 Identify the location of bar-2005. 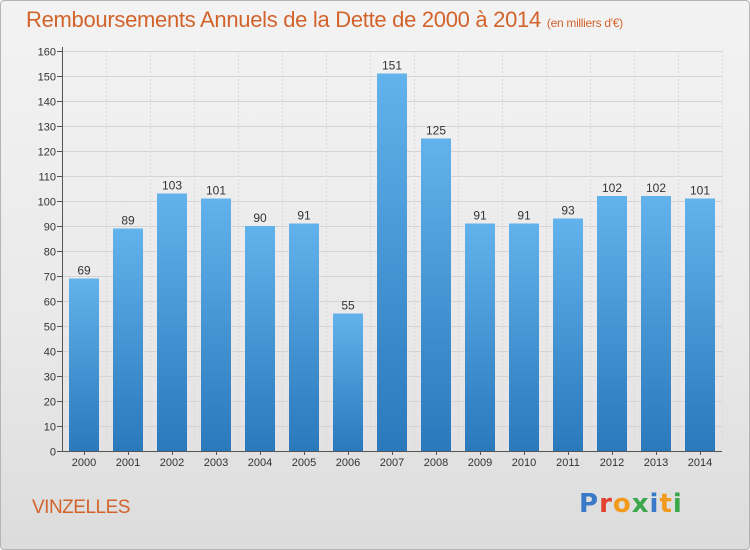
(304, 337).